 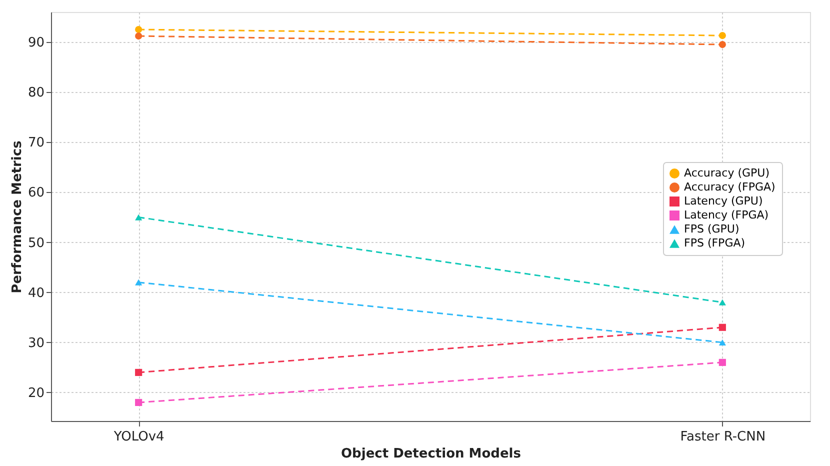 What do you see at coordinates (36, 293) in the screenshot?
I see `y-tick-label: 40` at bounding box center [36, 293].